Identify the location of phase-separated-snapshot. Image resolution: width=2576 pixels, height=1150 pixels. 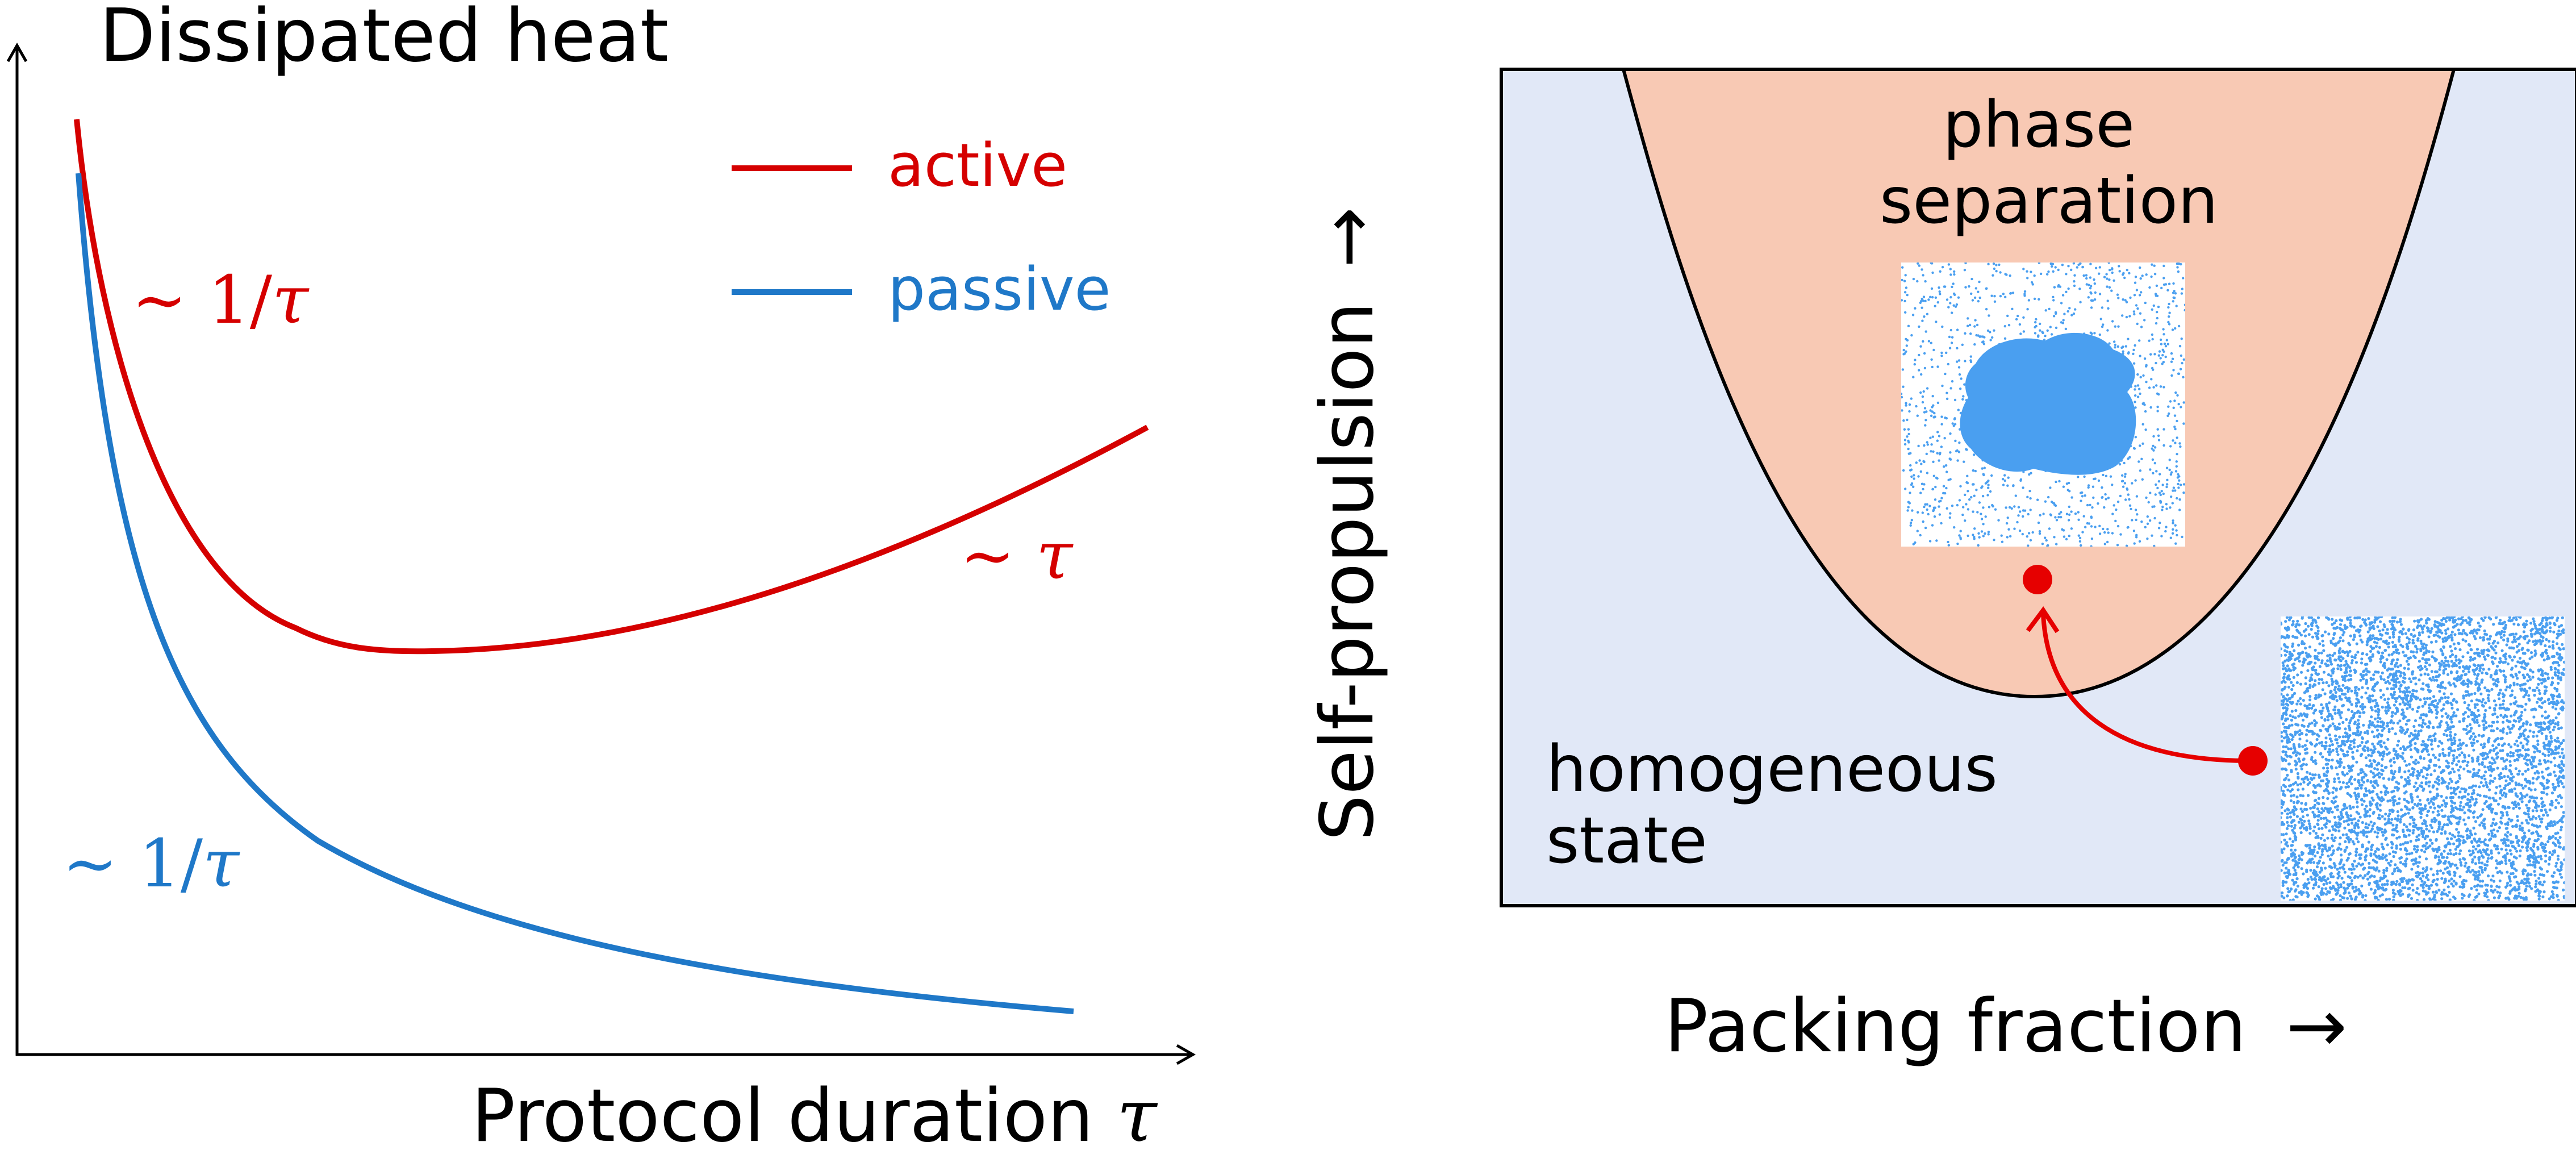
(2043, 404).